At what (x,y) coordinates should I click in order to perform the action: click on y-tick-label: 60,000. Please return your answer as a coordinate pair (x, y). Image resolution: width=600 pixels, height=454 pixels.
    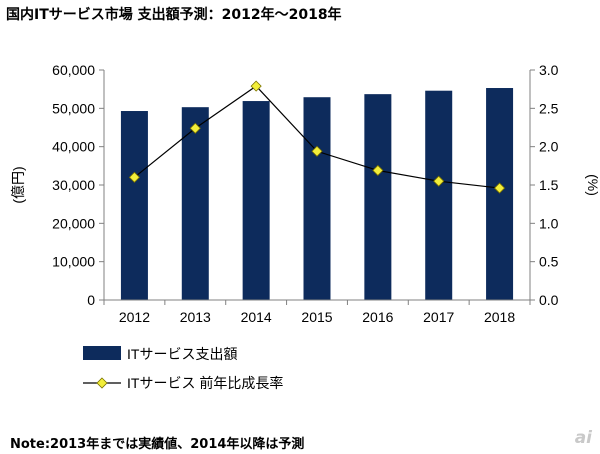
    Looking at the image, I should click on (73, 70).